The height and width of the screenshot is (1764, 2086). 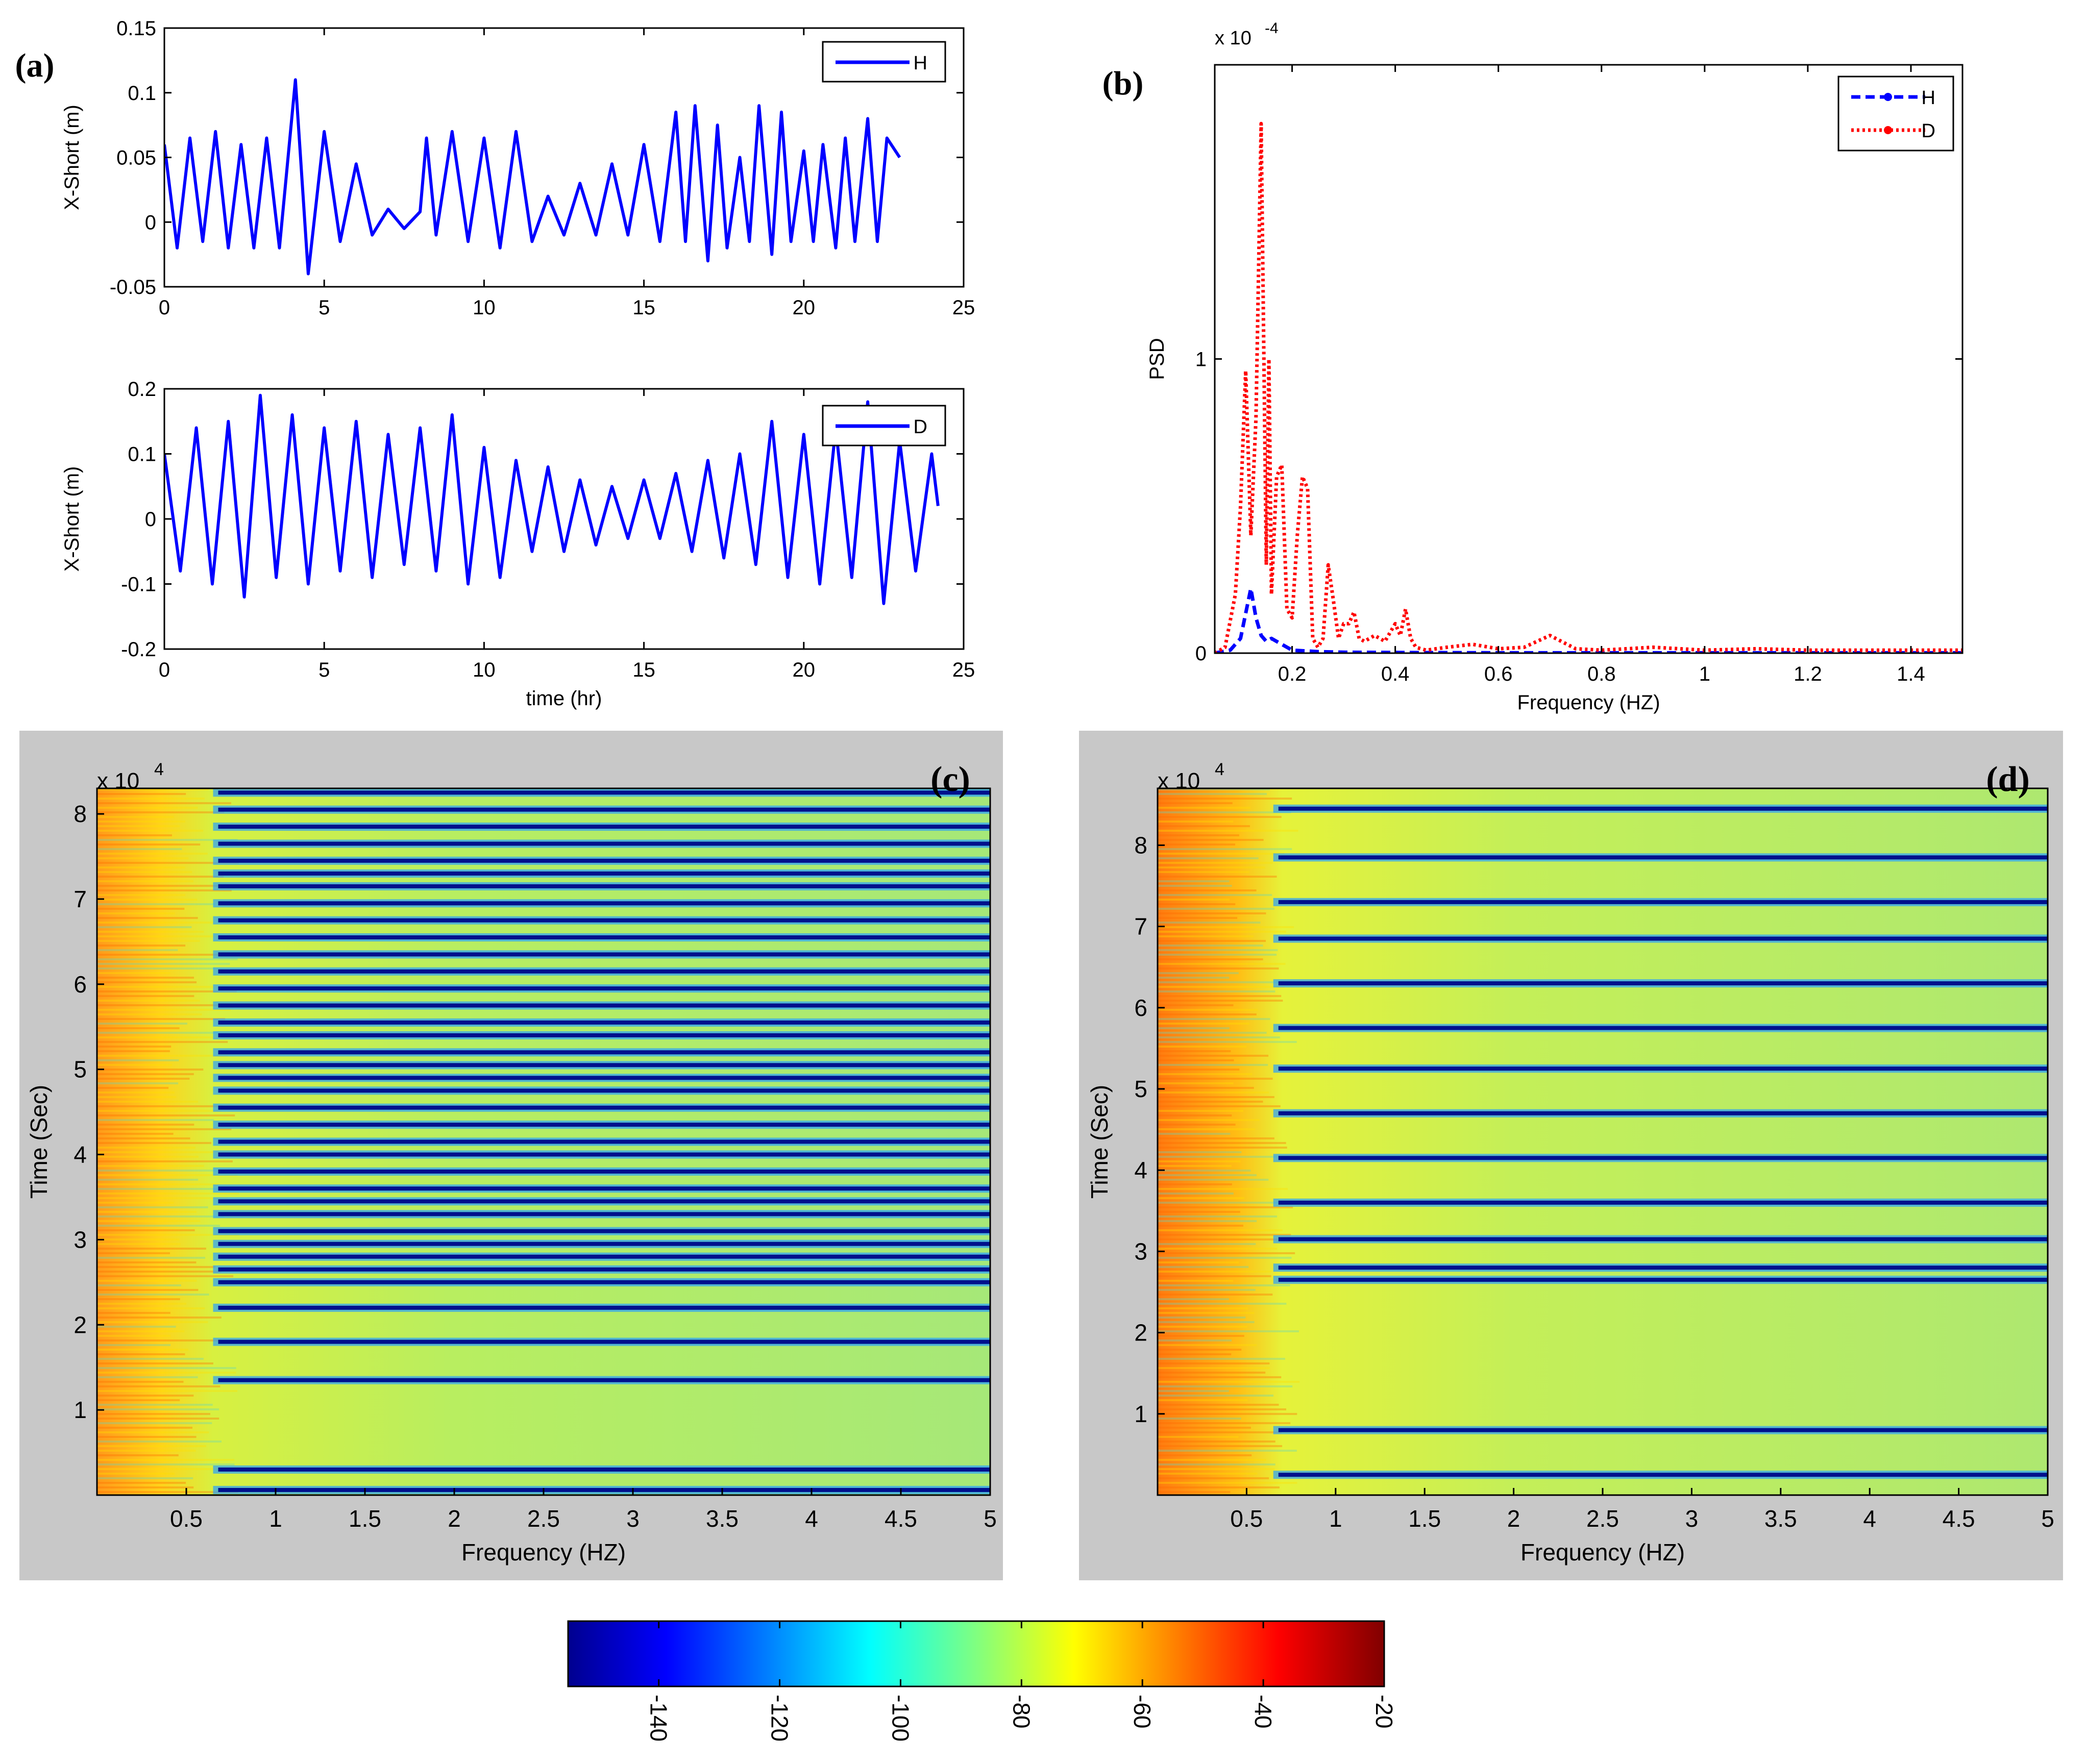 What do you see at coordinates (324, 670) in the screenshot?
I see `a2-xtick-label: 5` at bounding box center [324, 670].